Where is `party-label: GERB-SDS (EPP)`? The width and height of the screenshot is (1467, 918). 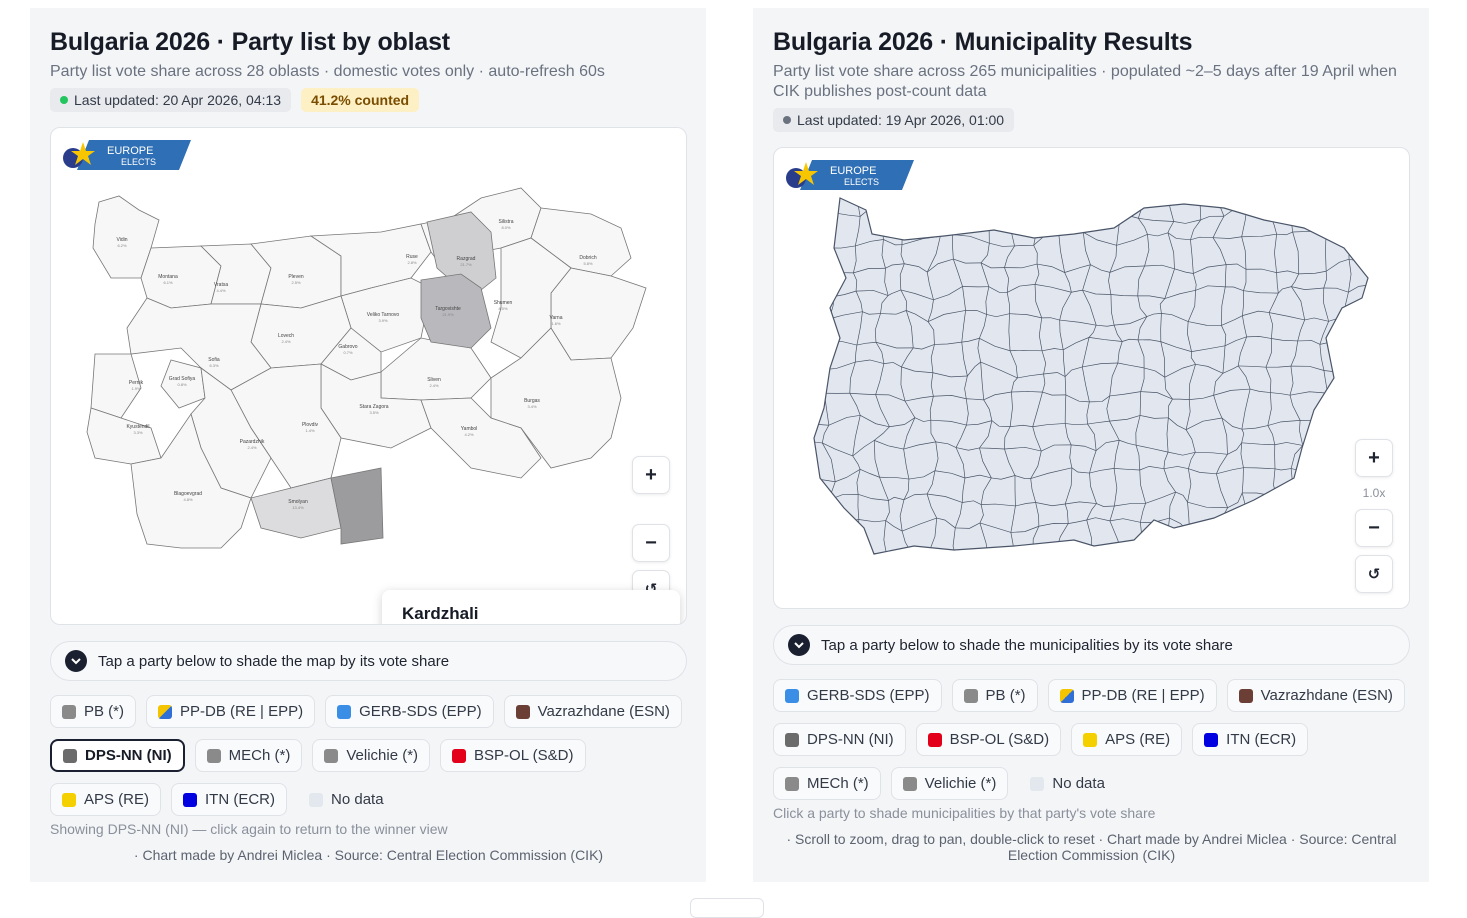 party-label: GERB-SDS (EPP) is located at coordinates (420, 711).